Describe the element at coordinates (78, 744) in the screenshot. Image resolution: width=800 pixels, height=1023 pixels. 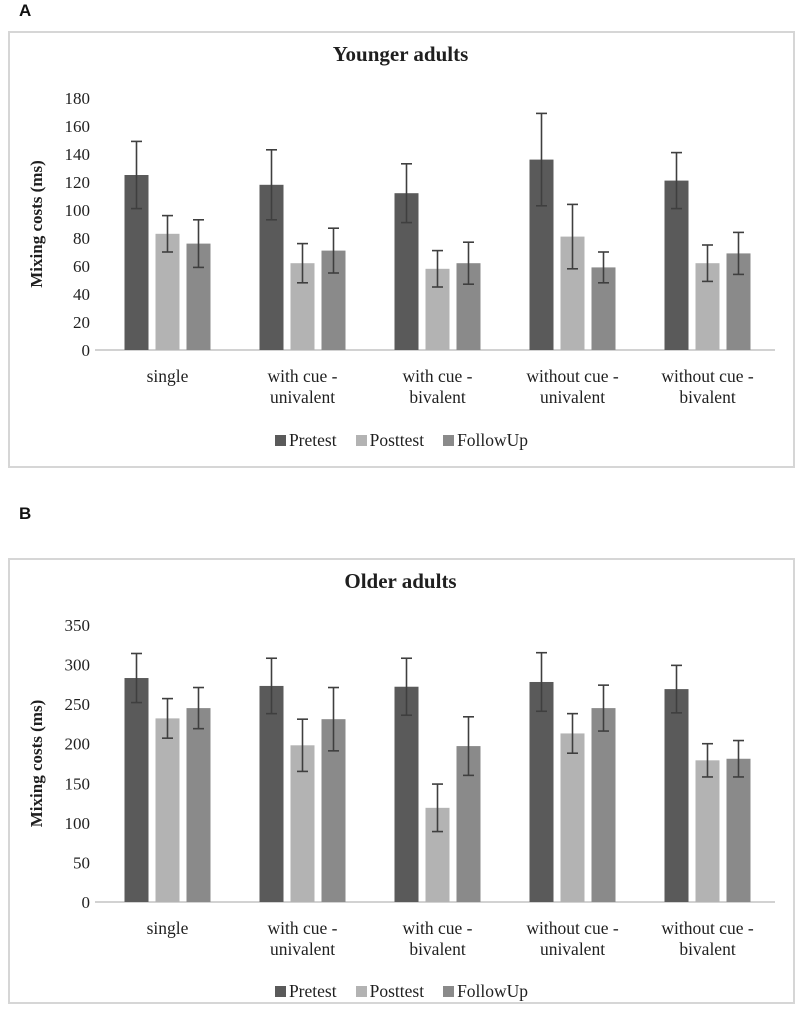
I see `y-tick-label: 200` at that location.